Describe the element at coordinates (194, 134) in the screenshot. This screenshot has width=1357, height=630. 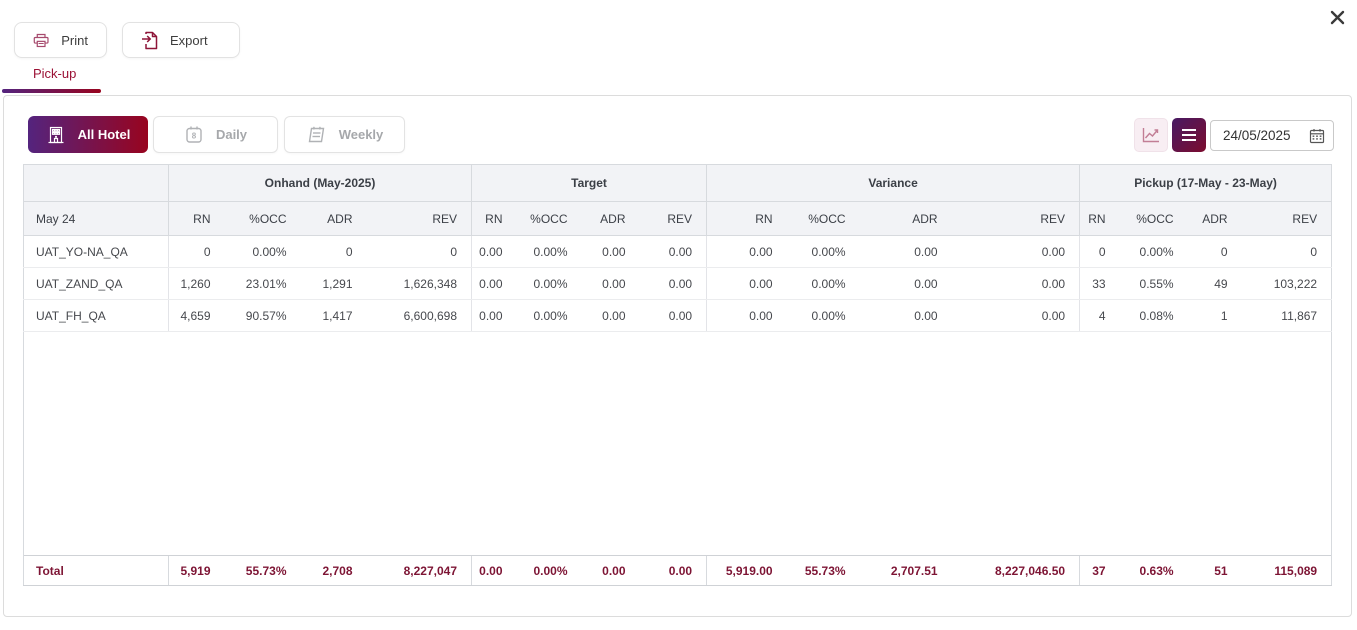
I see `daily-calendar-icon: 8` at that location.